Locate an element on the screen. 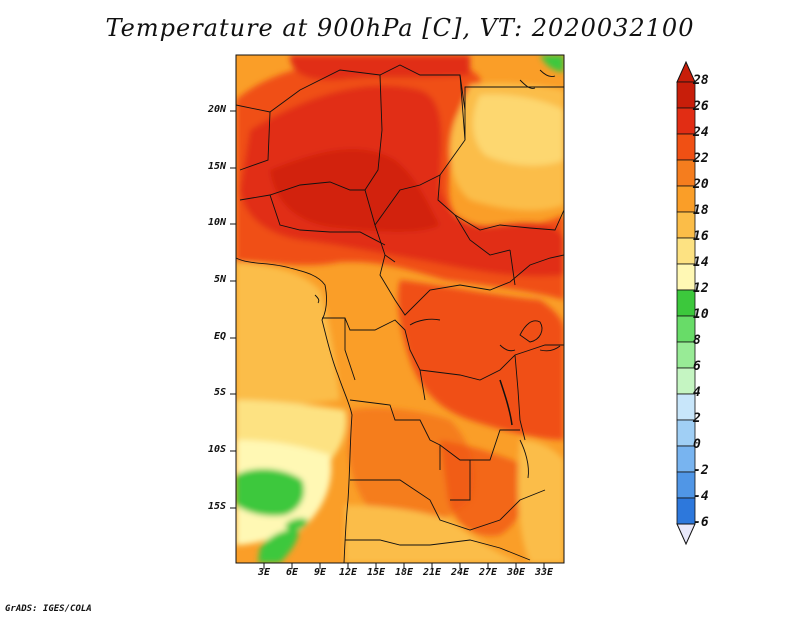 The image size is (800, 618). lon-label-21e: 21E is located at coordinates (432, 572).